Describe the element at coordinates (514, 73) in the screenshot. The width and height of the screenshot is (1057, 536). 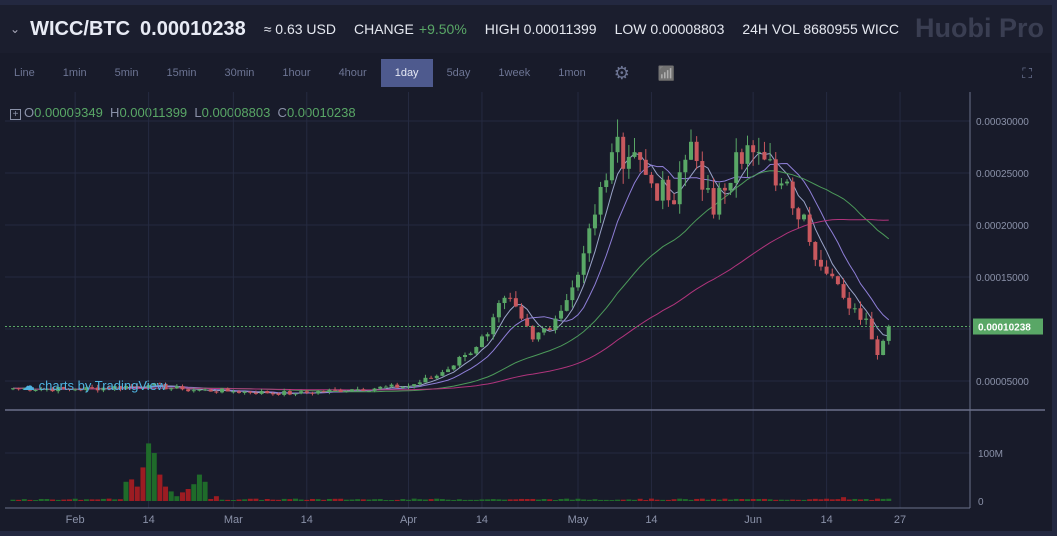
I see `interval-1week: 1week` at that location.